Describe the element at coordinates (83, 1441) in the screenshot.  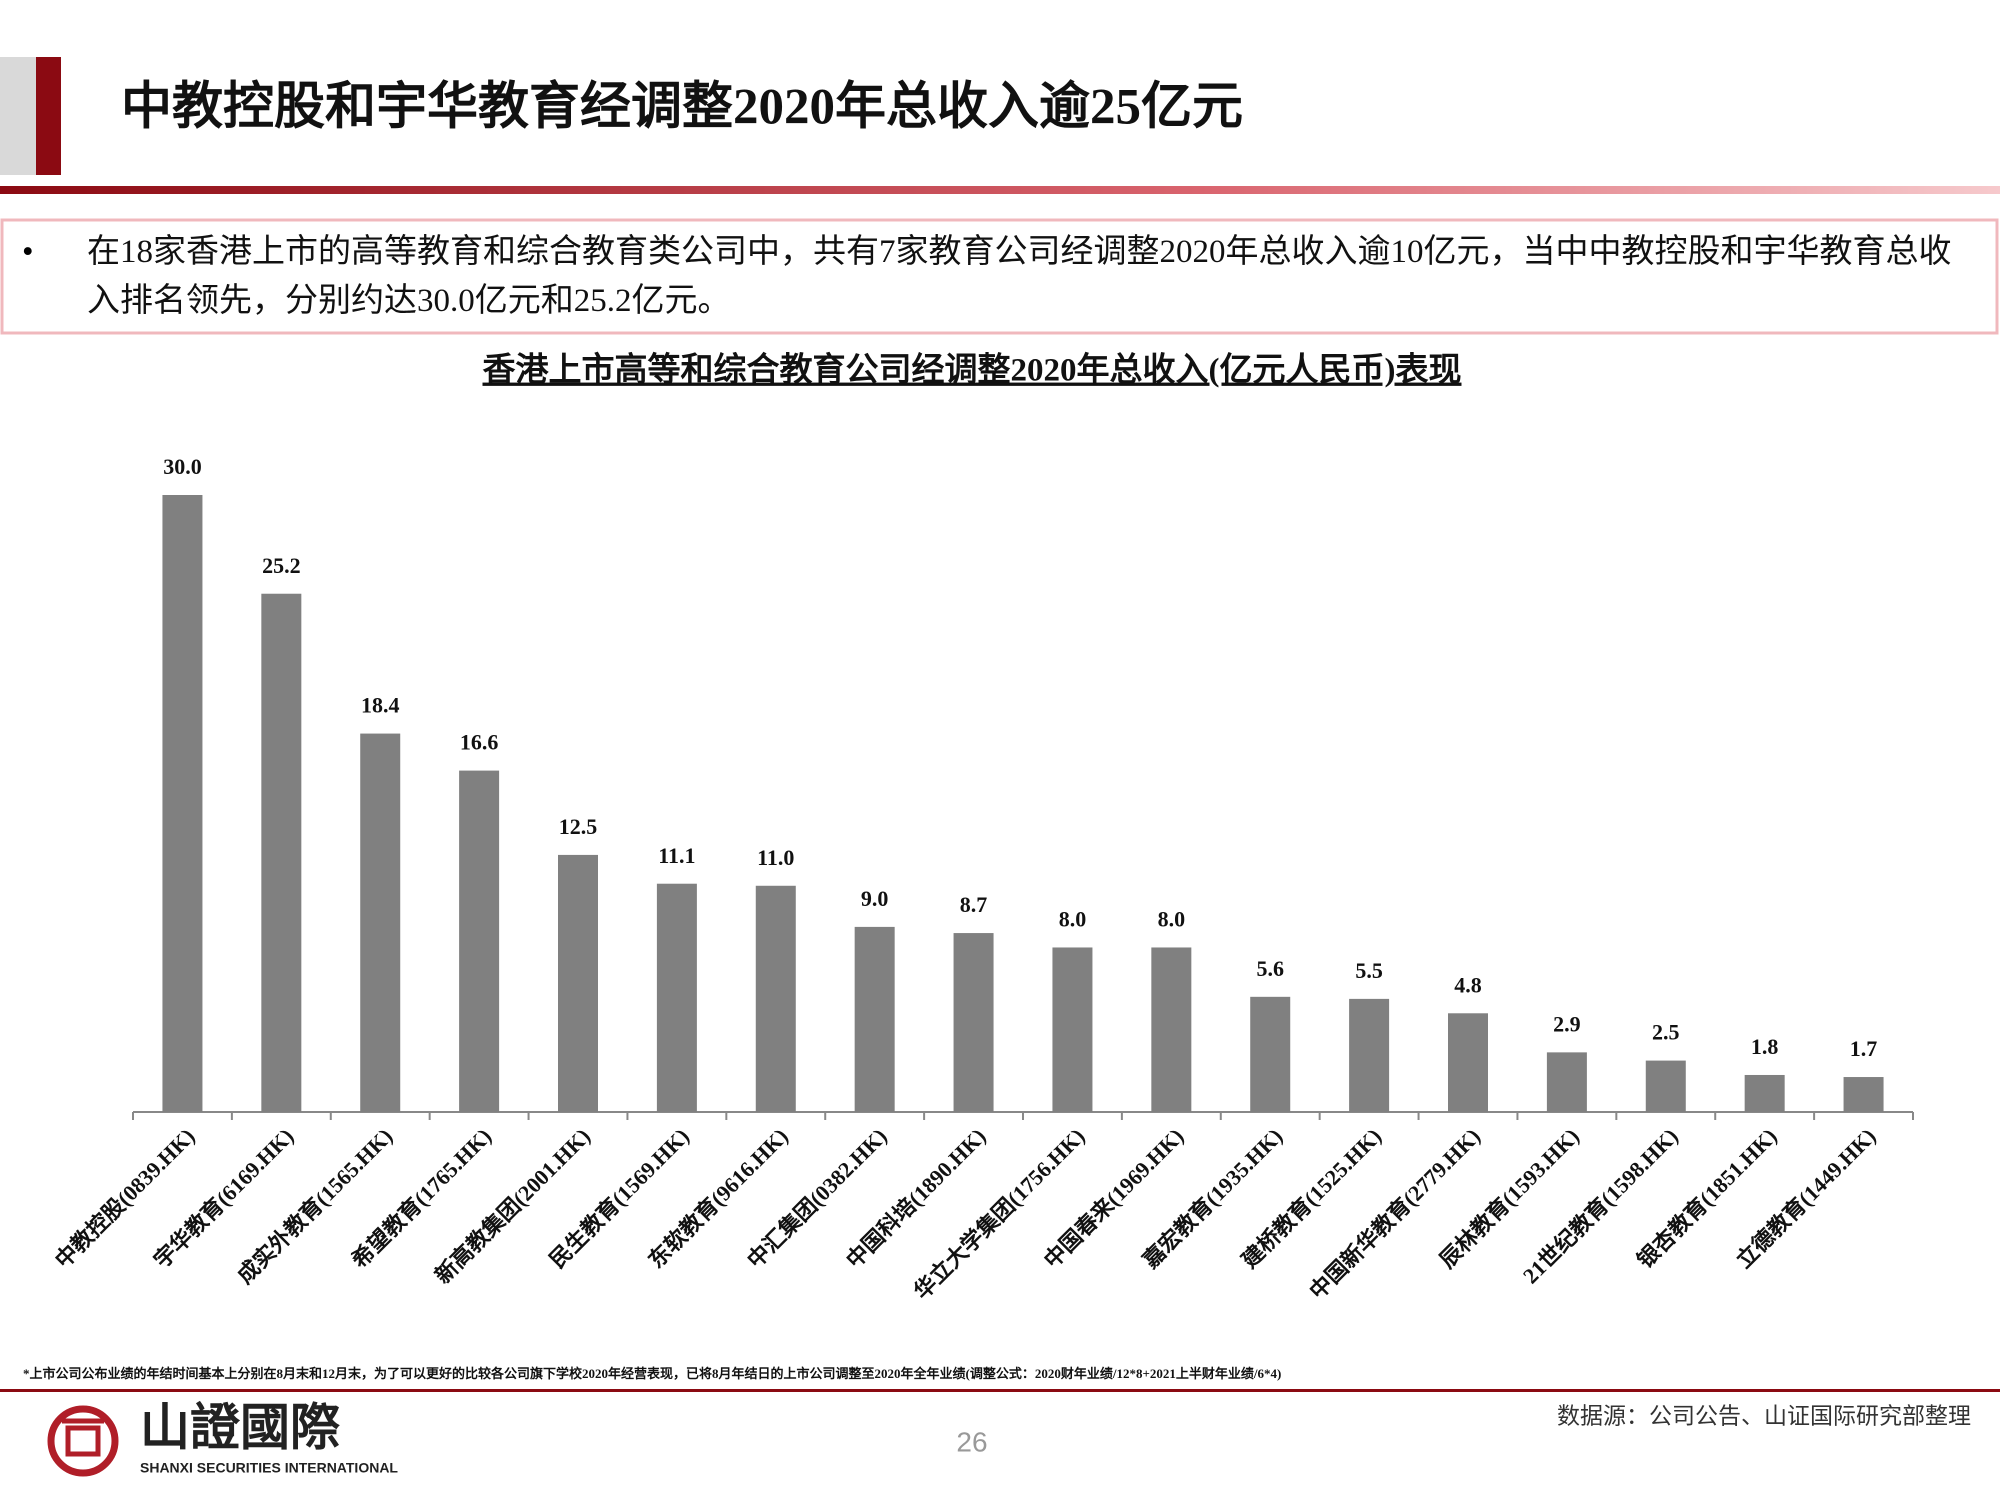
I see `logo-mark` at that location.